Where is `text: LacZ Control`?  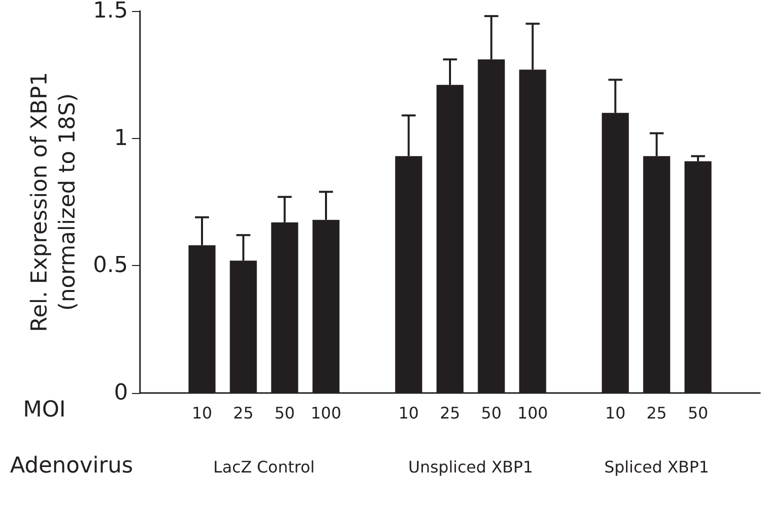
text: LacZ Control is located at coordinates (264, 467).